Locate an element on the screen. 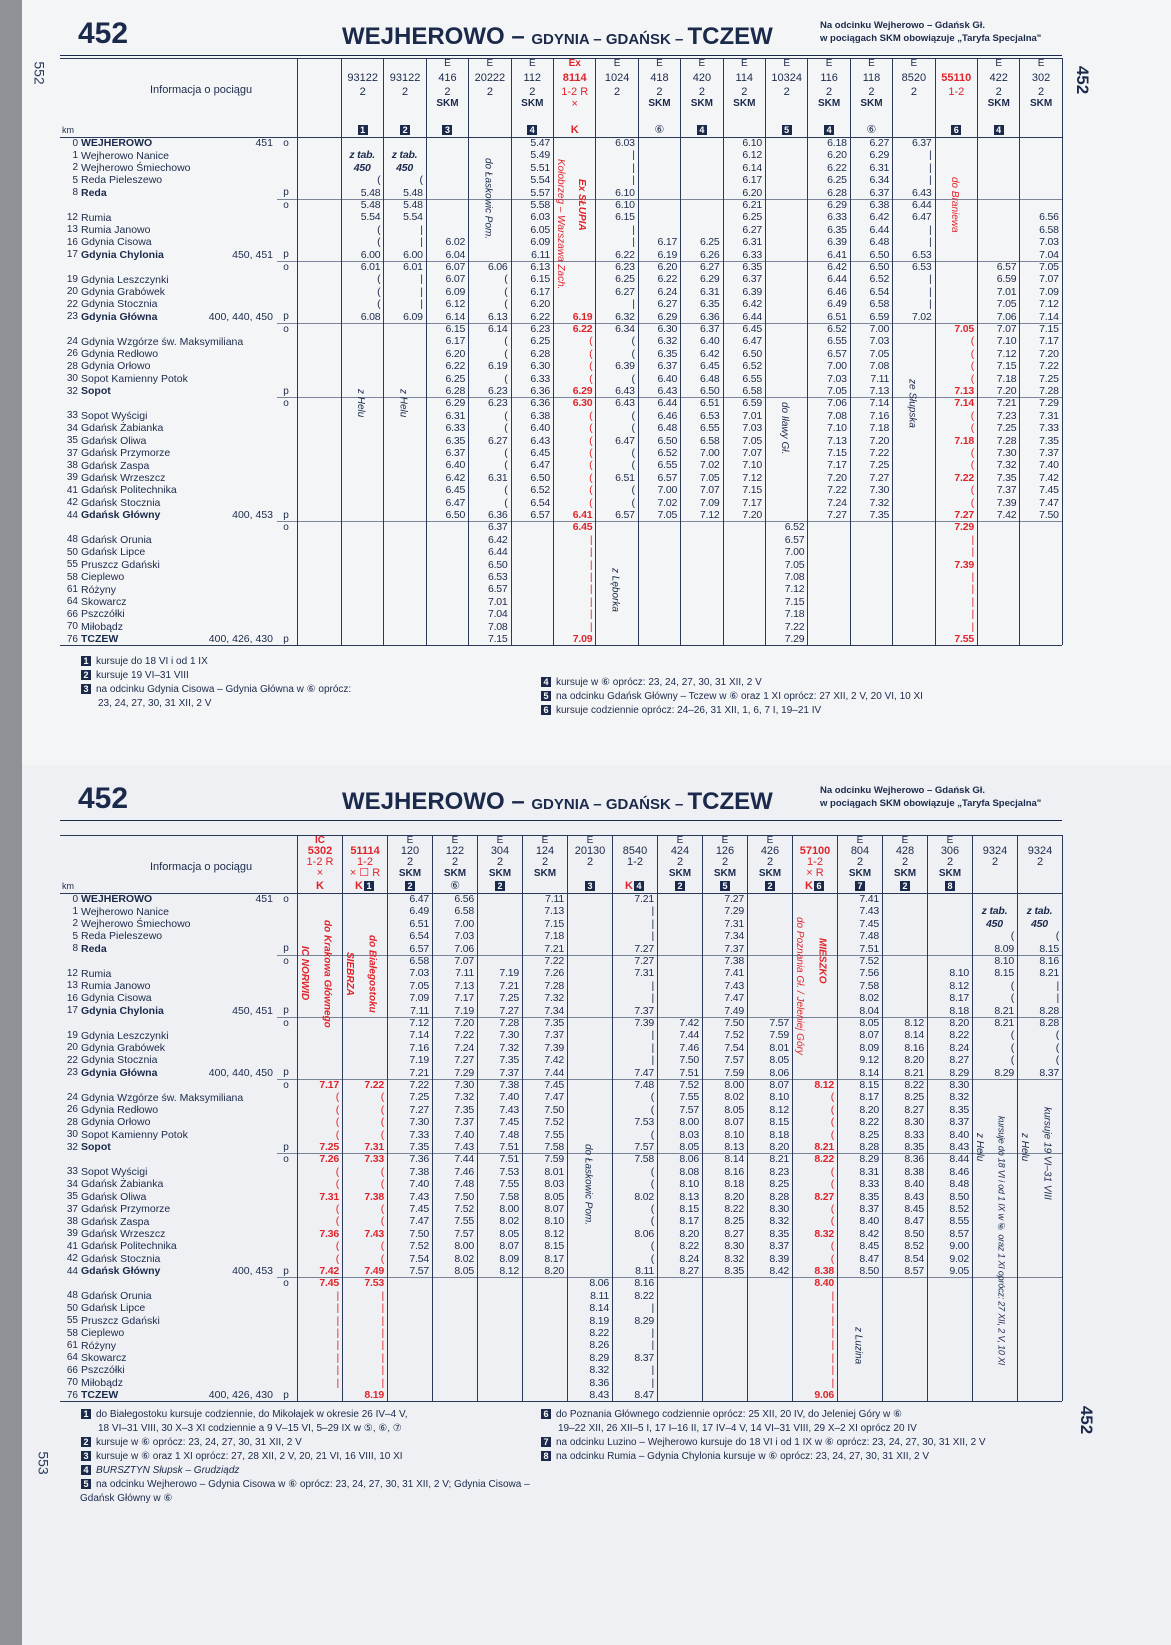 Image resolution: width=1171 pixels, height=1645 pixels. departure-time: 6.29 is located at coordinates (837, 205).